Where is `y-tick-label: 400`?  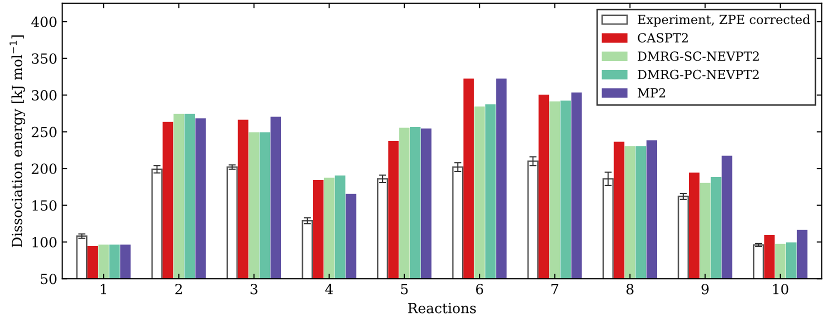 y-tick-label: 400 is located at coordinates (43, 22).